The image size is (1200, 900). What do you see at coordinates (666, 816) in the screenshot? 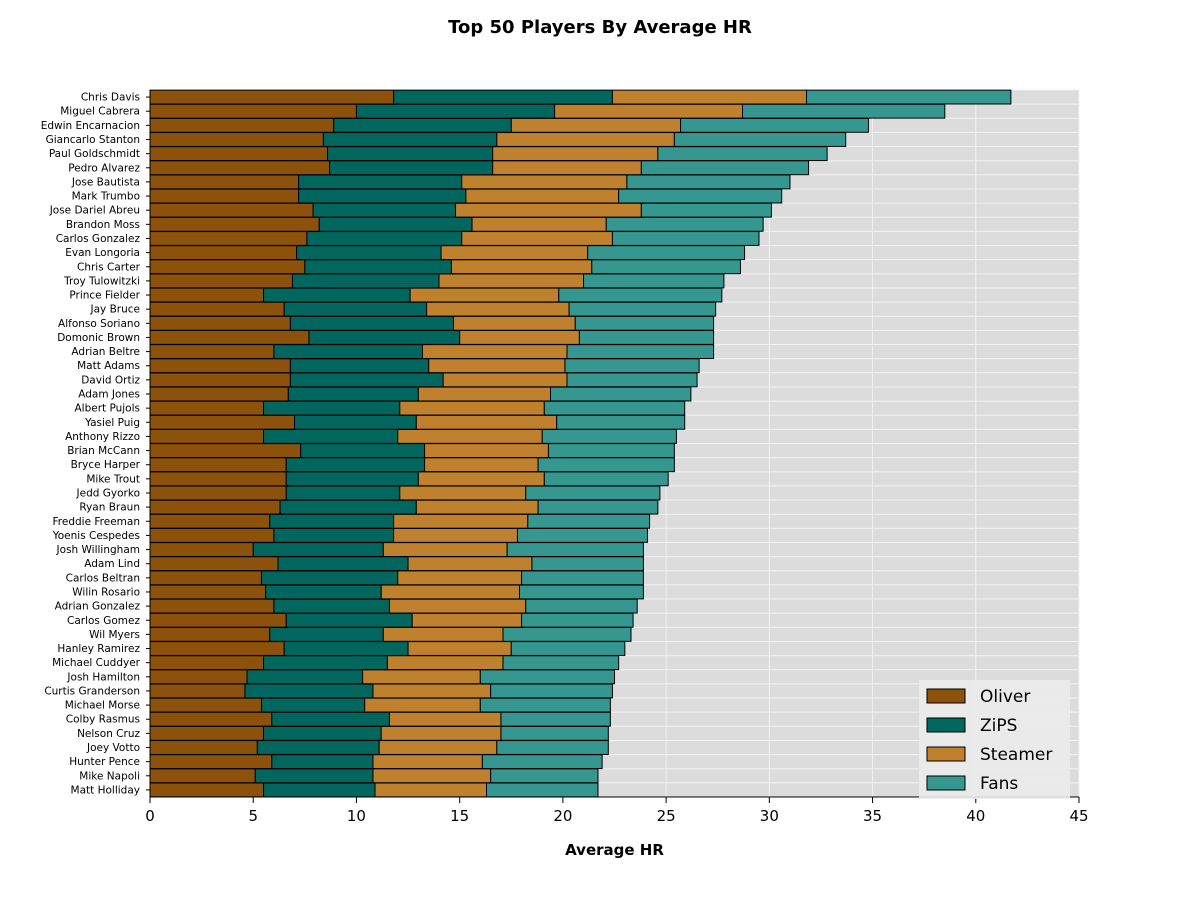
I see `x-tick-label: 25` at bounding box center [666, 816].